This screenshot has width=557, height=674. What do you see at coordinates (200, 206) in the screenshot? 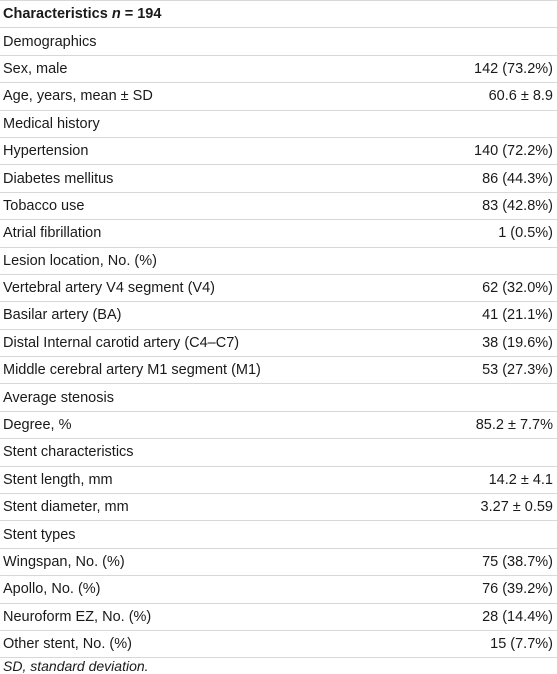
I see `row-label: Tobacco use` at bounding box center [200, 206].